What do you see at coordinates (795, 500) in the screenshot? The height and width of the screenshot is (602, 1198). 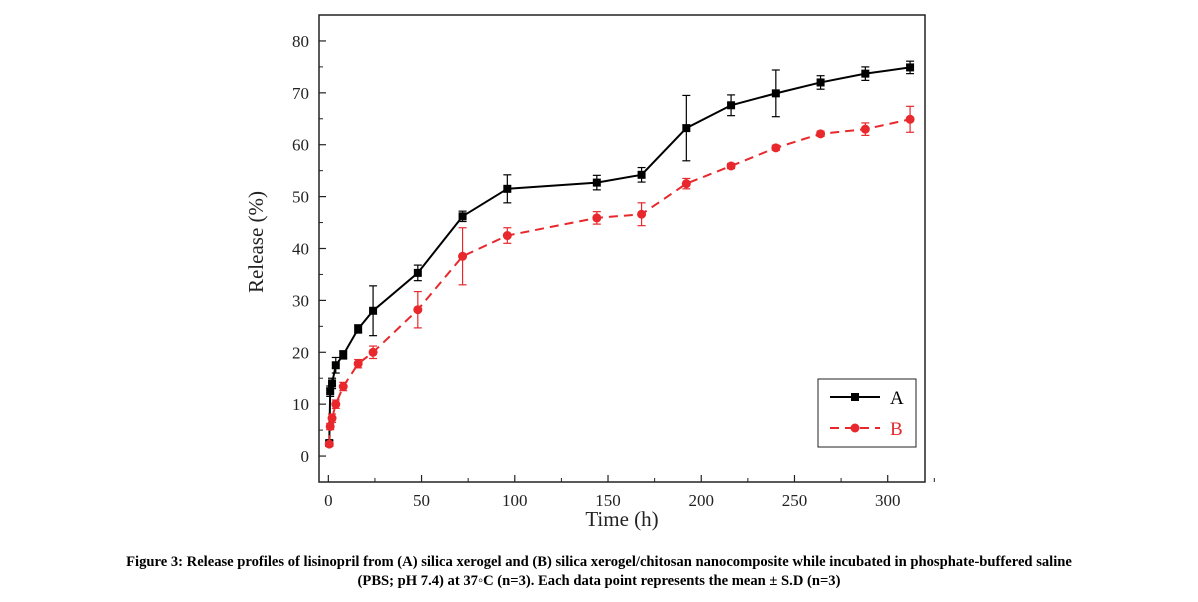 I see `x-tick-label: 250` at bounding box center [795, 500].